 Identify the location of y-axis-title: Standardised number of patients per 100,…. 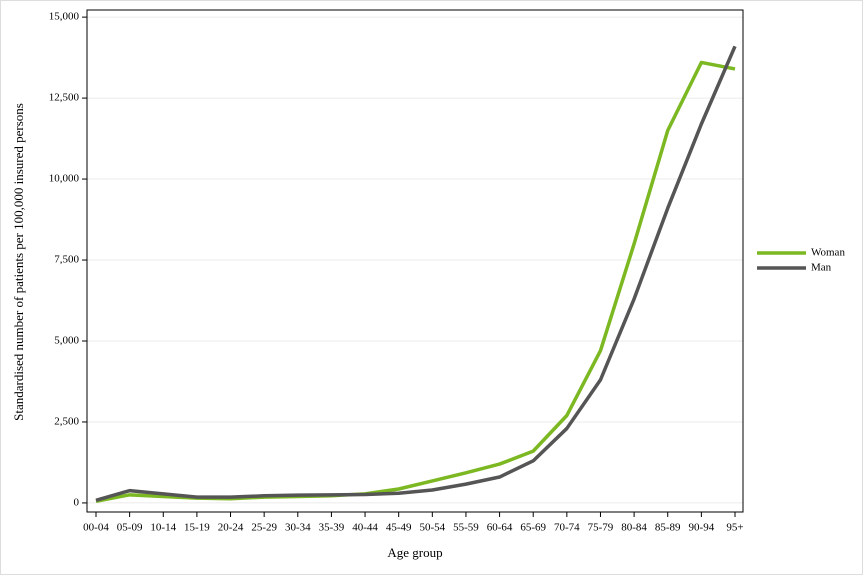
(18, 262).